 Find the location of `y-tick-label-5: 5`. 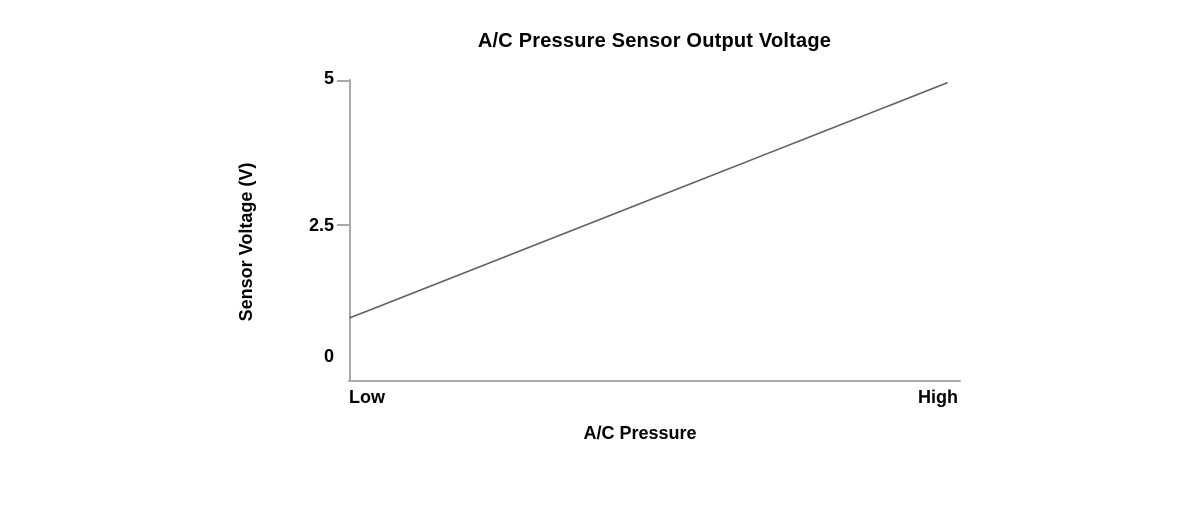

y-tick-label-5: 5 is located at coordinates (328, 78).